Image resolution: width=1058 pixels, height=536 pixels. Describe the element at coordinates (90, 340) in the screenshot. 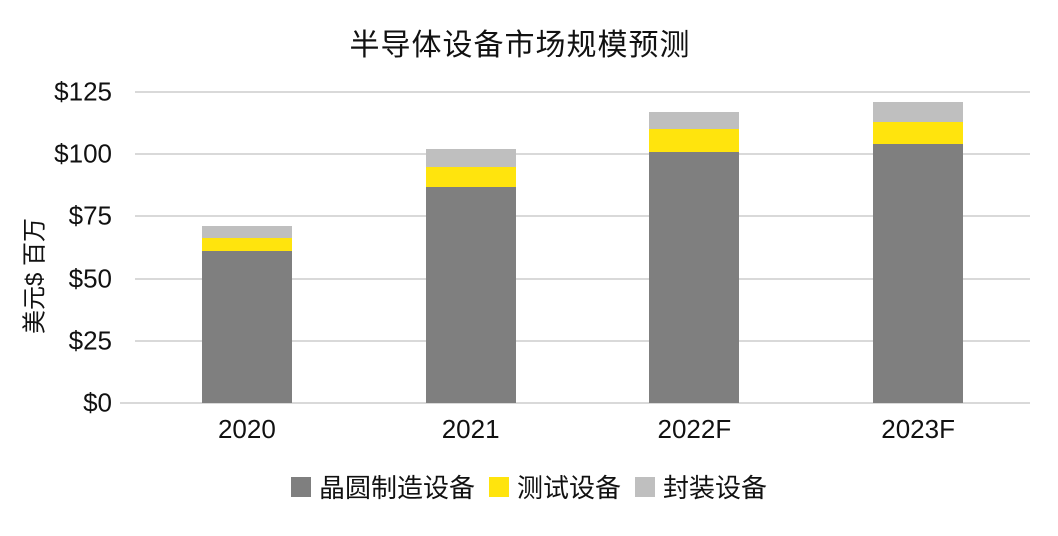

I see `y-tick-label: $25` at that location.